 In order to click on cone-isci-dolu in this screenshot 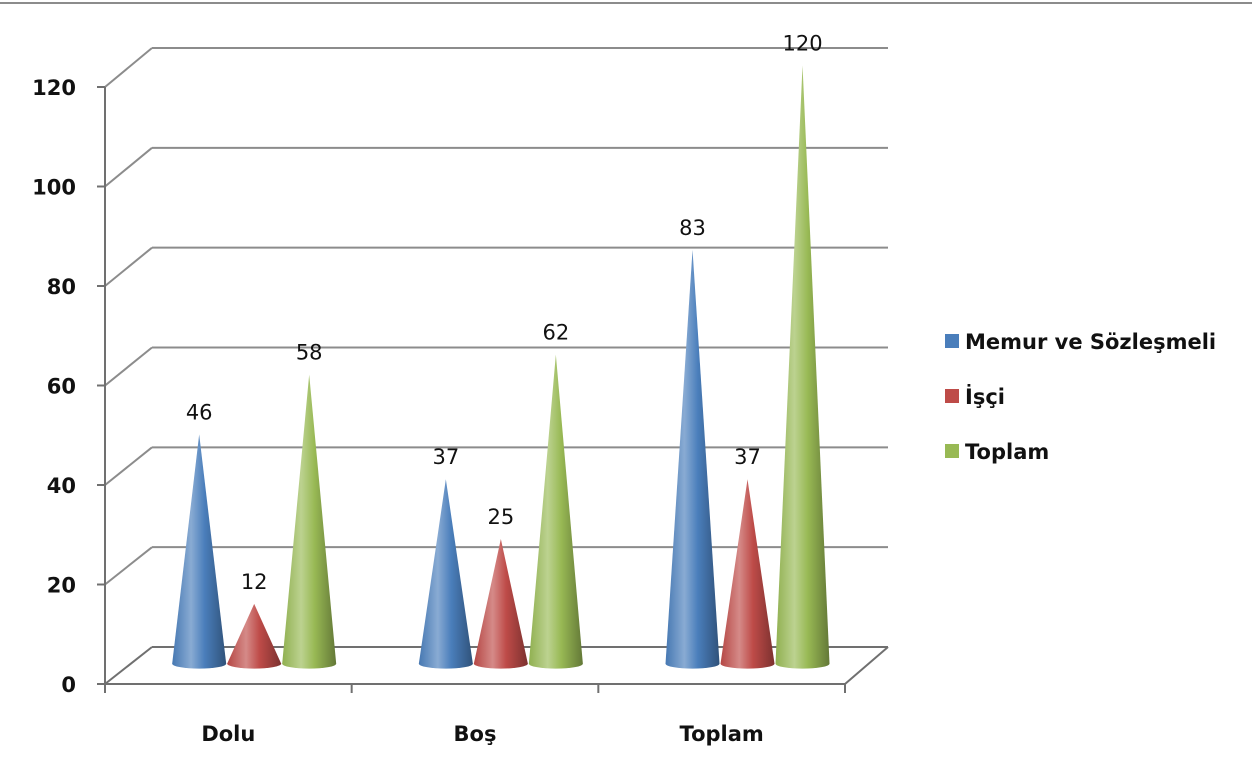, I will do `click(254, 636)`.